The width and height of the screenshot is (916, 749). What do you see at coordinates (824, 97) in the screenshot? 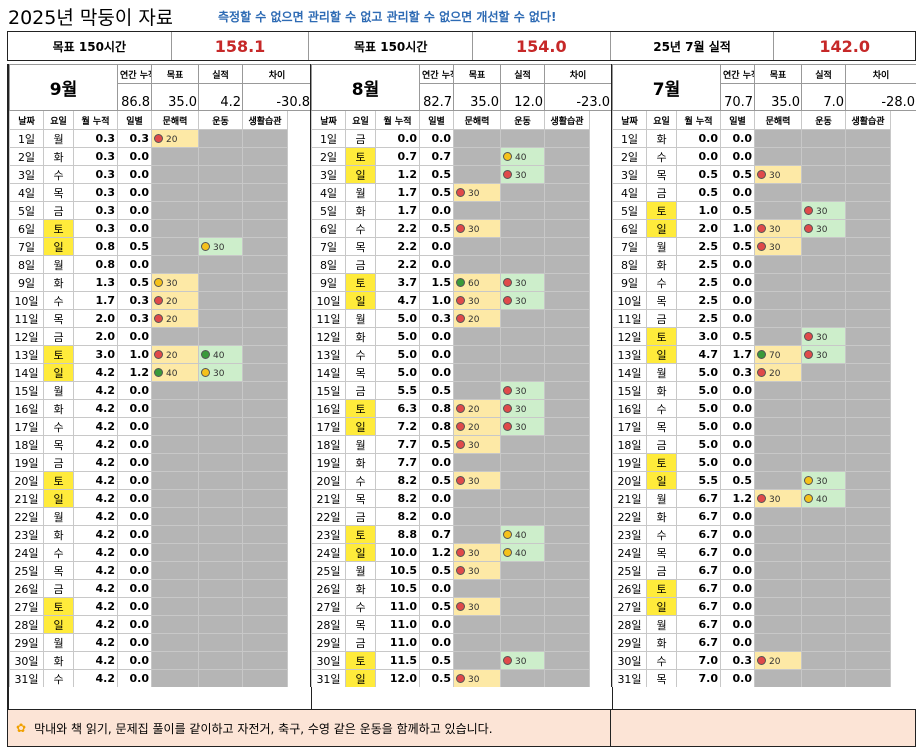
I see `value-actual: 7.0` at bounding box center [824, 97].